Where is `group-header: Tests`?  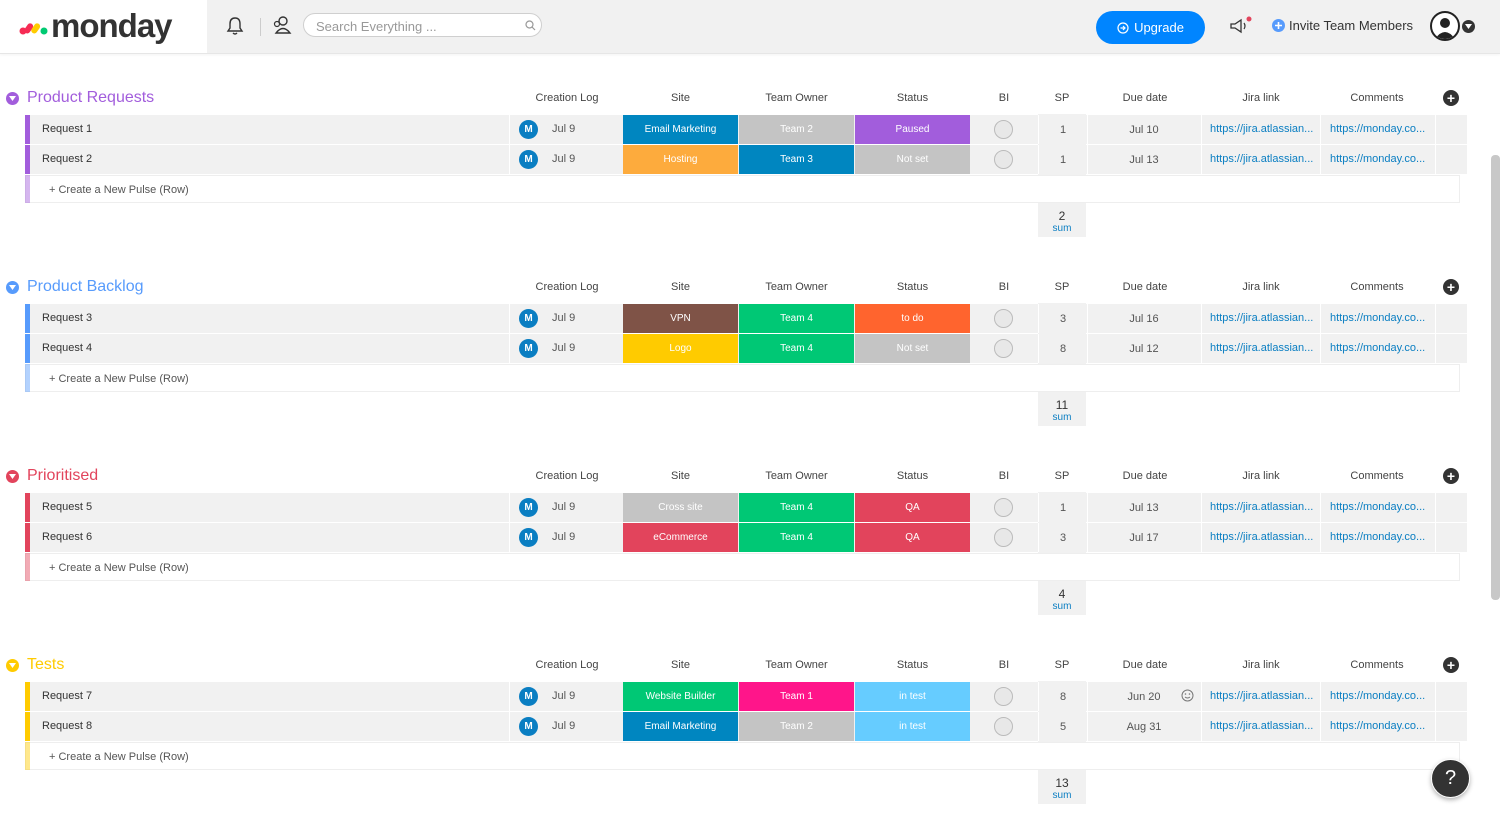 group-header: Tests is located at coordinates (35, 665).